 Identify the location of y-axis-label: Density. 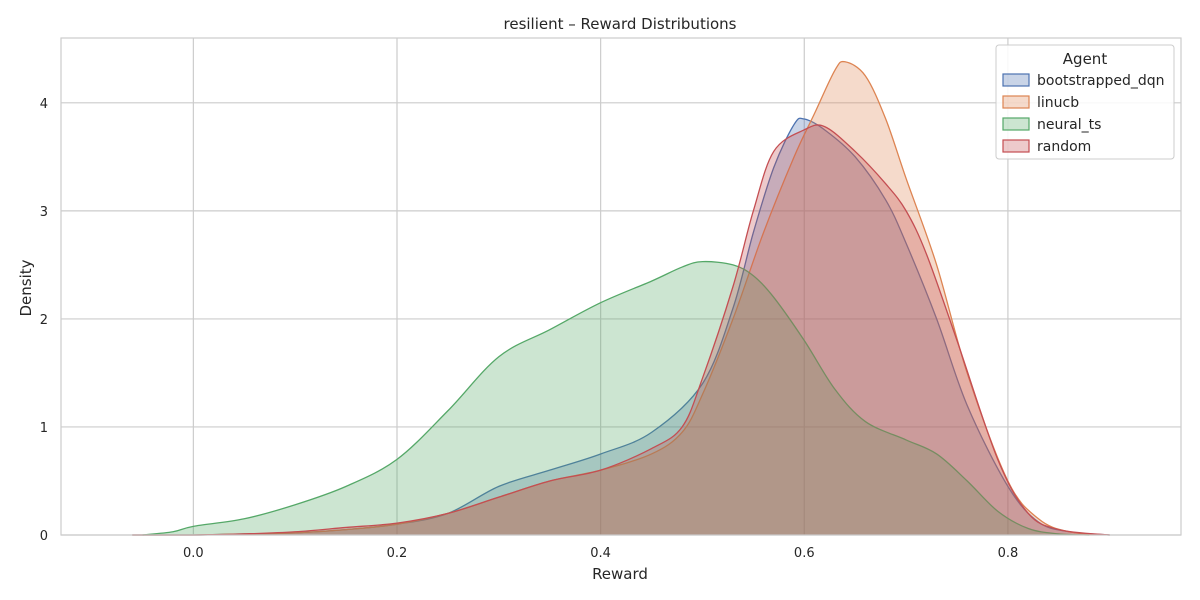
(26, 287).